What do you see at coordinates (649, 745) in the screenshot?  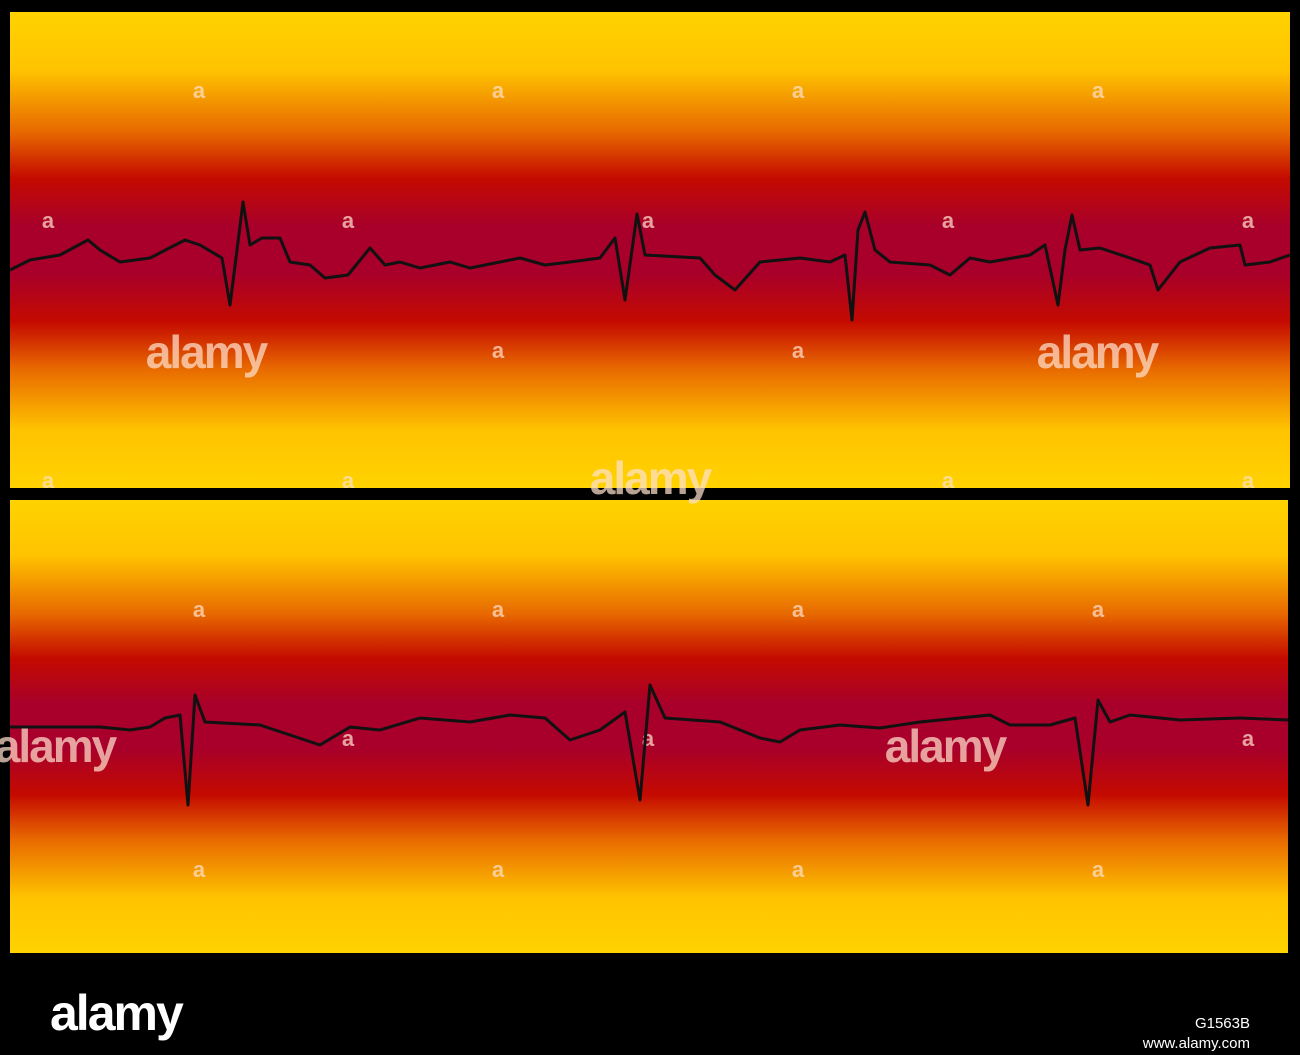 I see `ecg-trace-bottom` at bounding box center [649, 745].